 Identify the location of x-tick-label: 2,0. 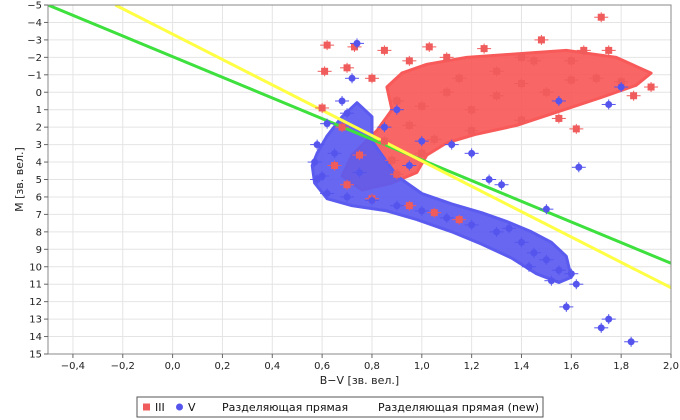
(671, 366).